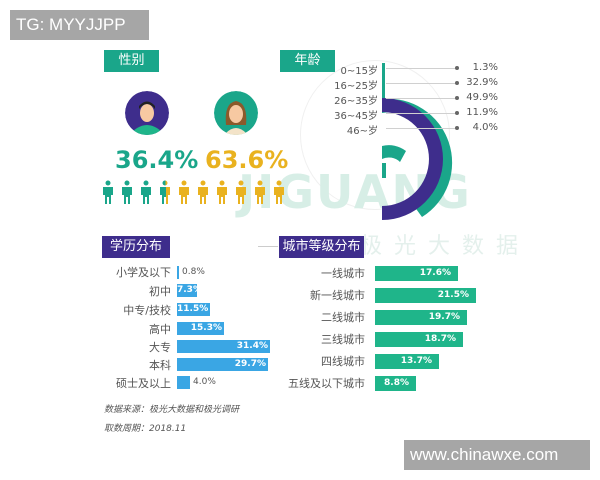 This screenshot has height=480, width=600. Describe the element at coordinates (160, 347) in the screenshot. I see `edu-label-4: 大专` at that location.